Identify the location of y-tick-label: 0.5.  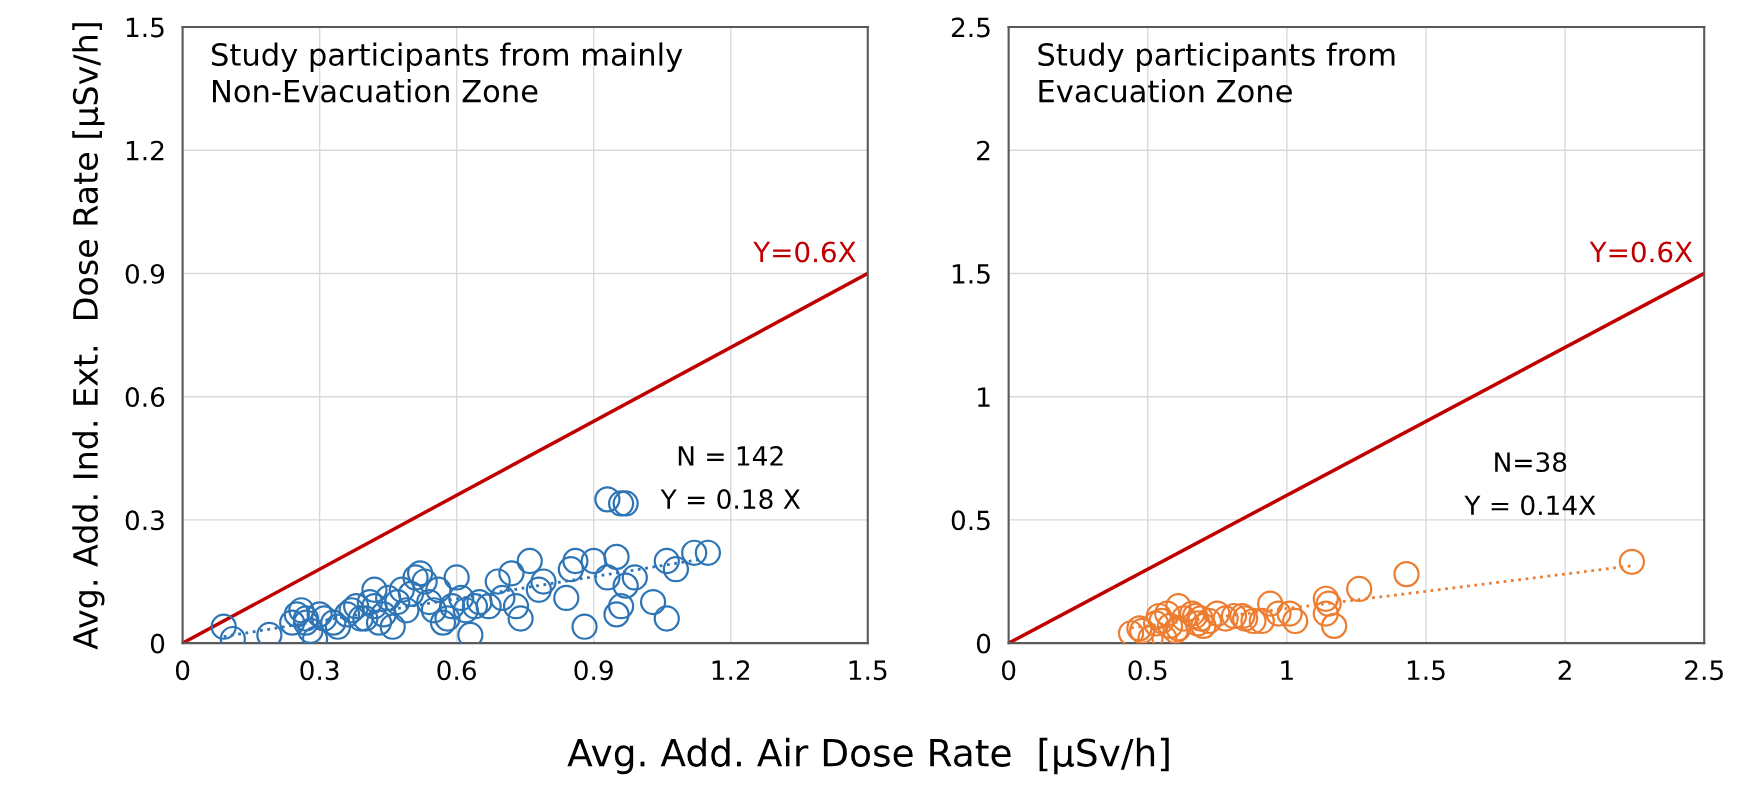
(970, 520).